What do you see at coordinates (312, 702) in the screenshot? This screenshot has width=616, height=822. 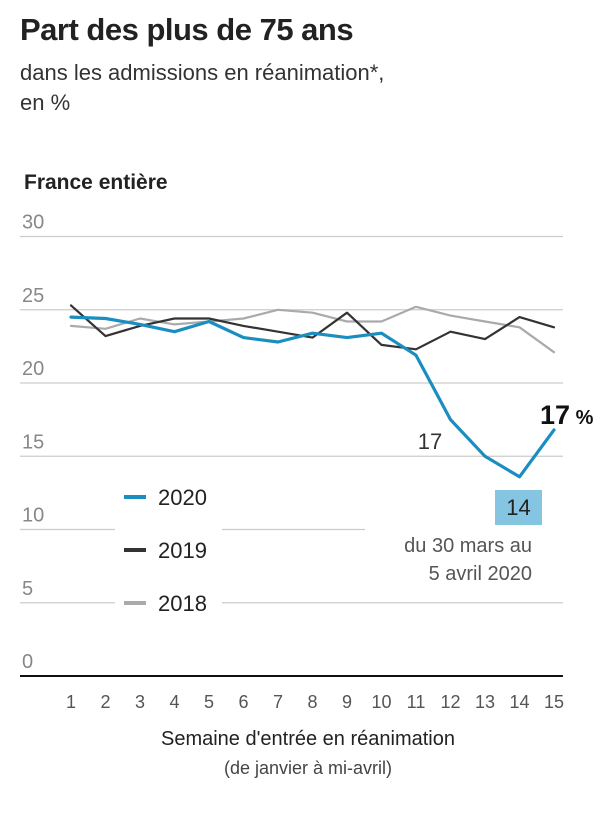 I see `x-tick-label-8: 8` at bounding box center [312, 702].